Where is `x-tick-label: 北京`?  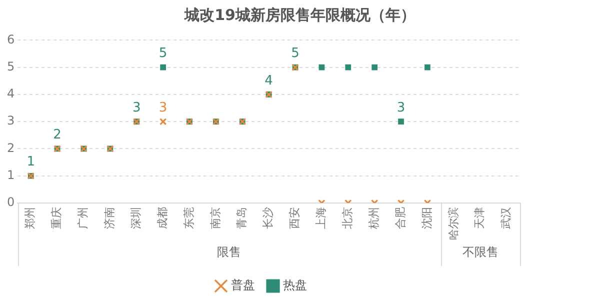 x-tick-label: 北京 is located at coordinates (347, 218).